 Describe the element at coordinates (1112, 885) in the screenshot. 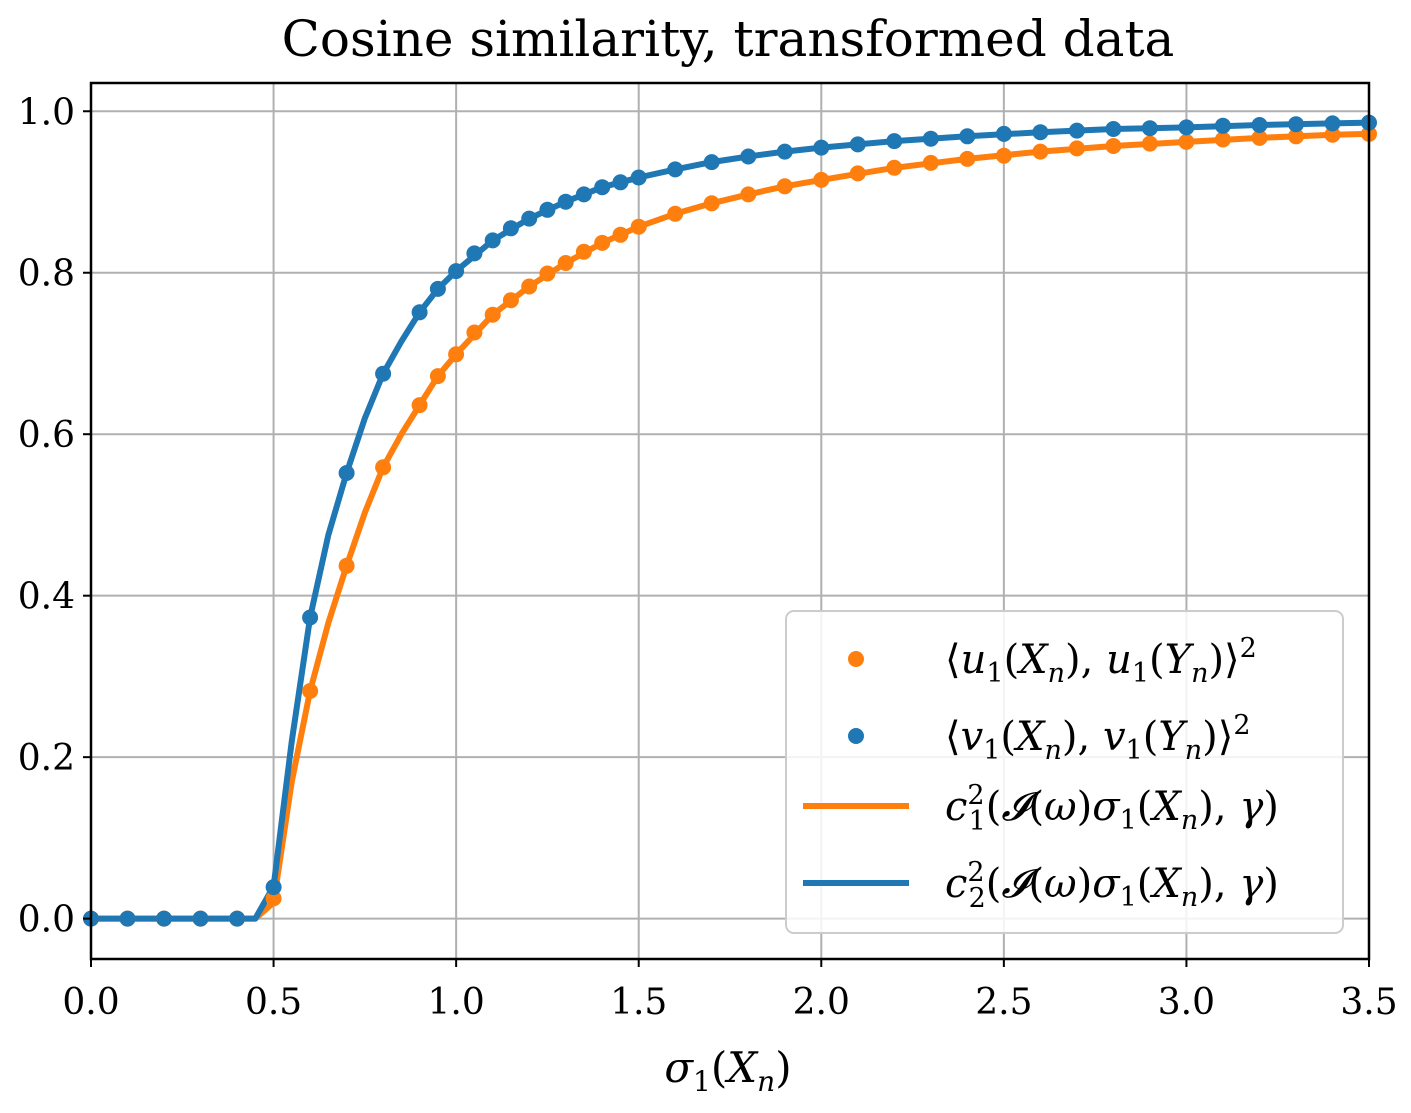

I see `legend-label-c2: c2 2(𝓘(ω)σ1(Xn), γ)` at that location.